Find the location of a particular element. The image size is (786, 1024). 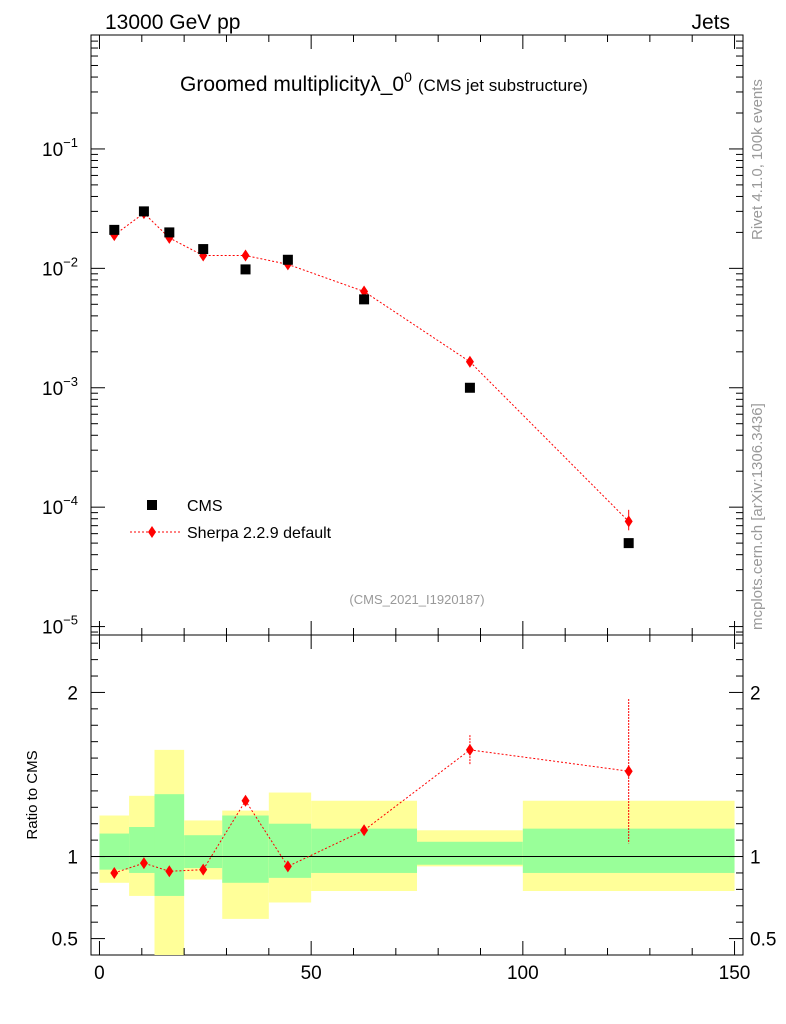

plot-title-superscript: 0 is located at coordinates (408, 77).